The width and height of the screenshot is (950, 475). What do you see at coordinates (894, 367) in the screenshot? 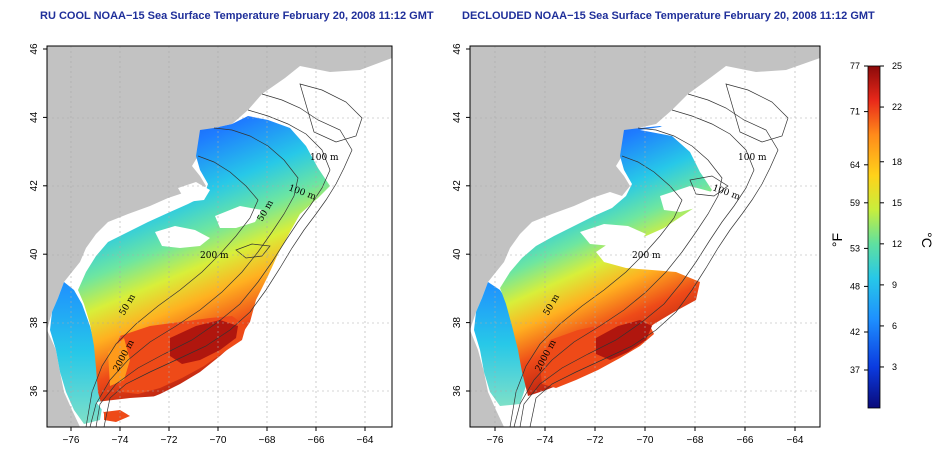
I see `celsius-tick-label: 3` at bounding box center [894, 367].